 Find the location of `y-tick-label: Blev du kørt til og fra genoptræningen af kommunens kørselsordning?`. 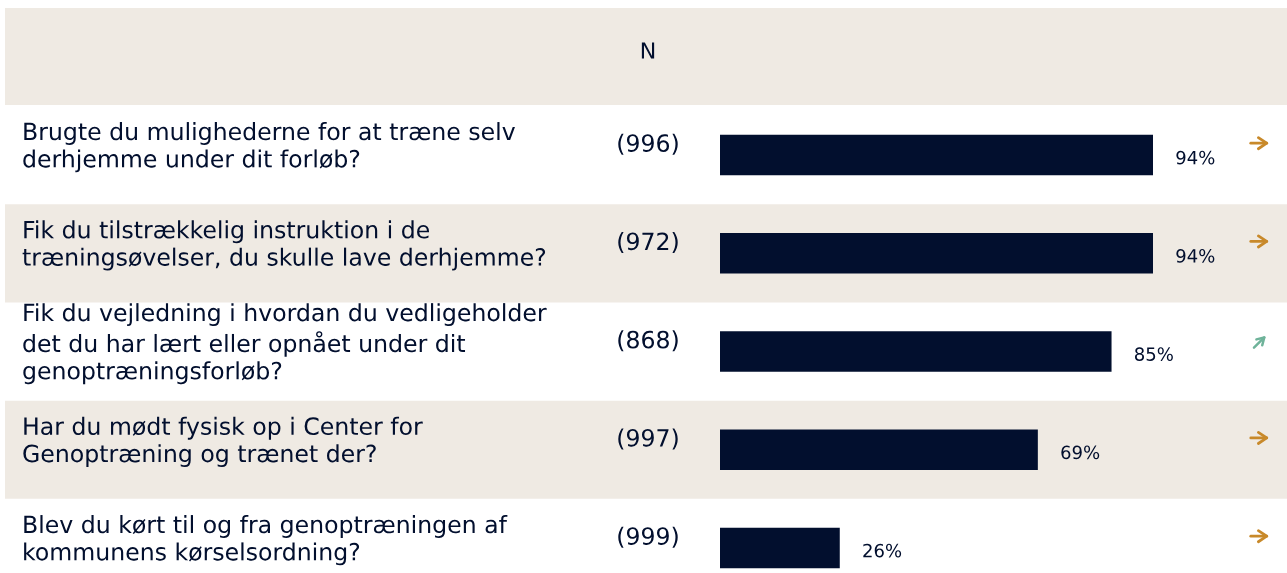

y-tick-label: Blev du kørt til og fra genoptræningen af kommunens kørselsordning? is located at coordinates (266, 540).